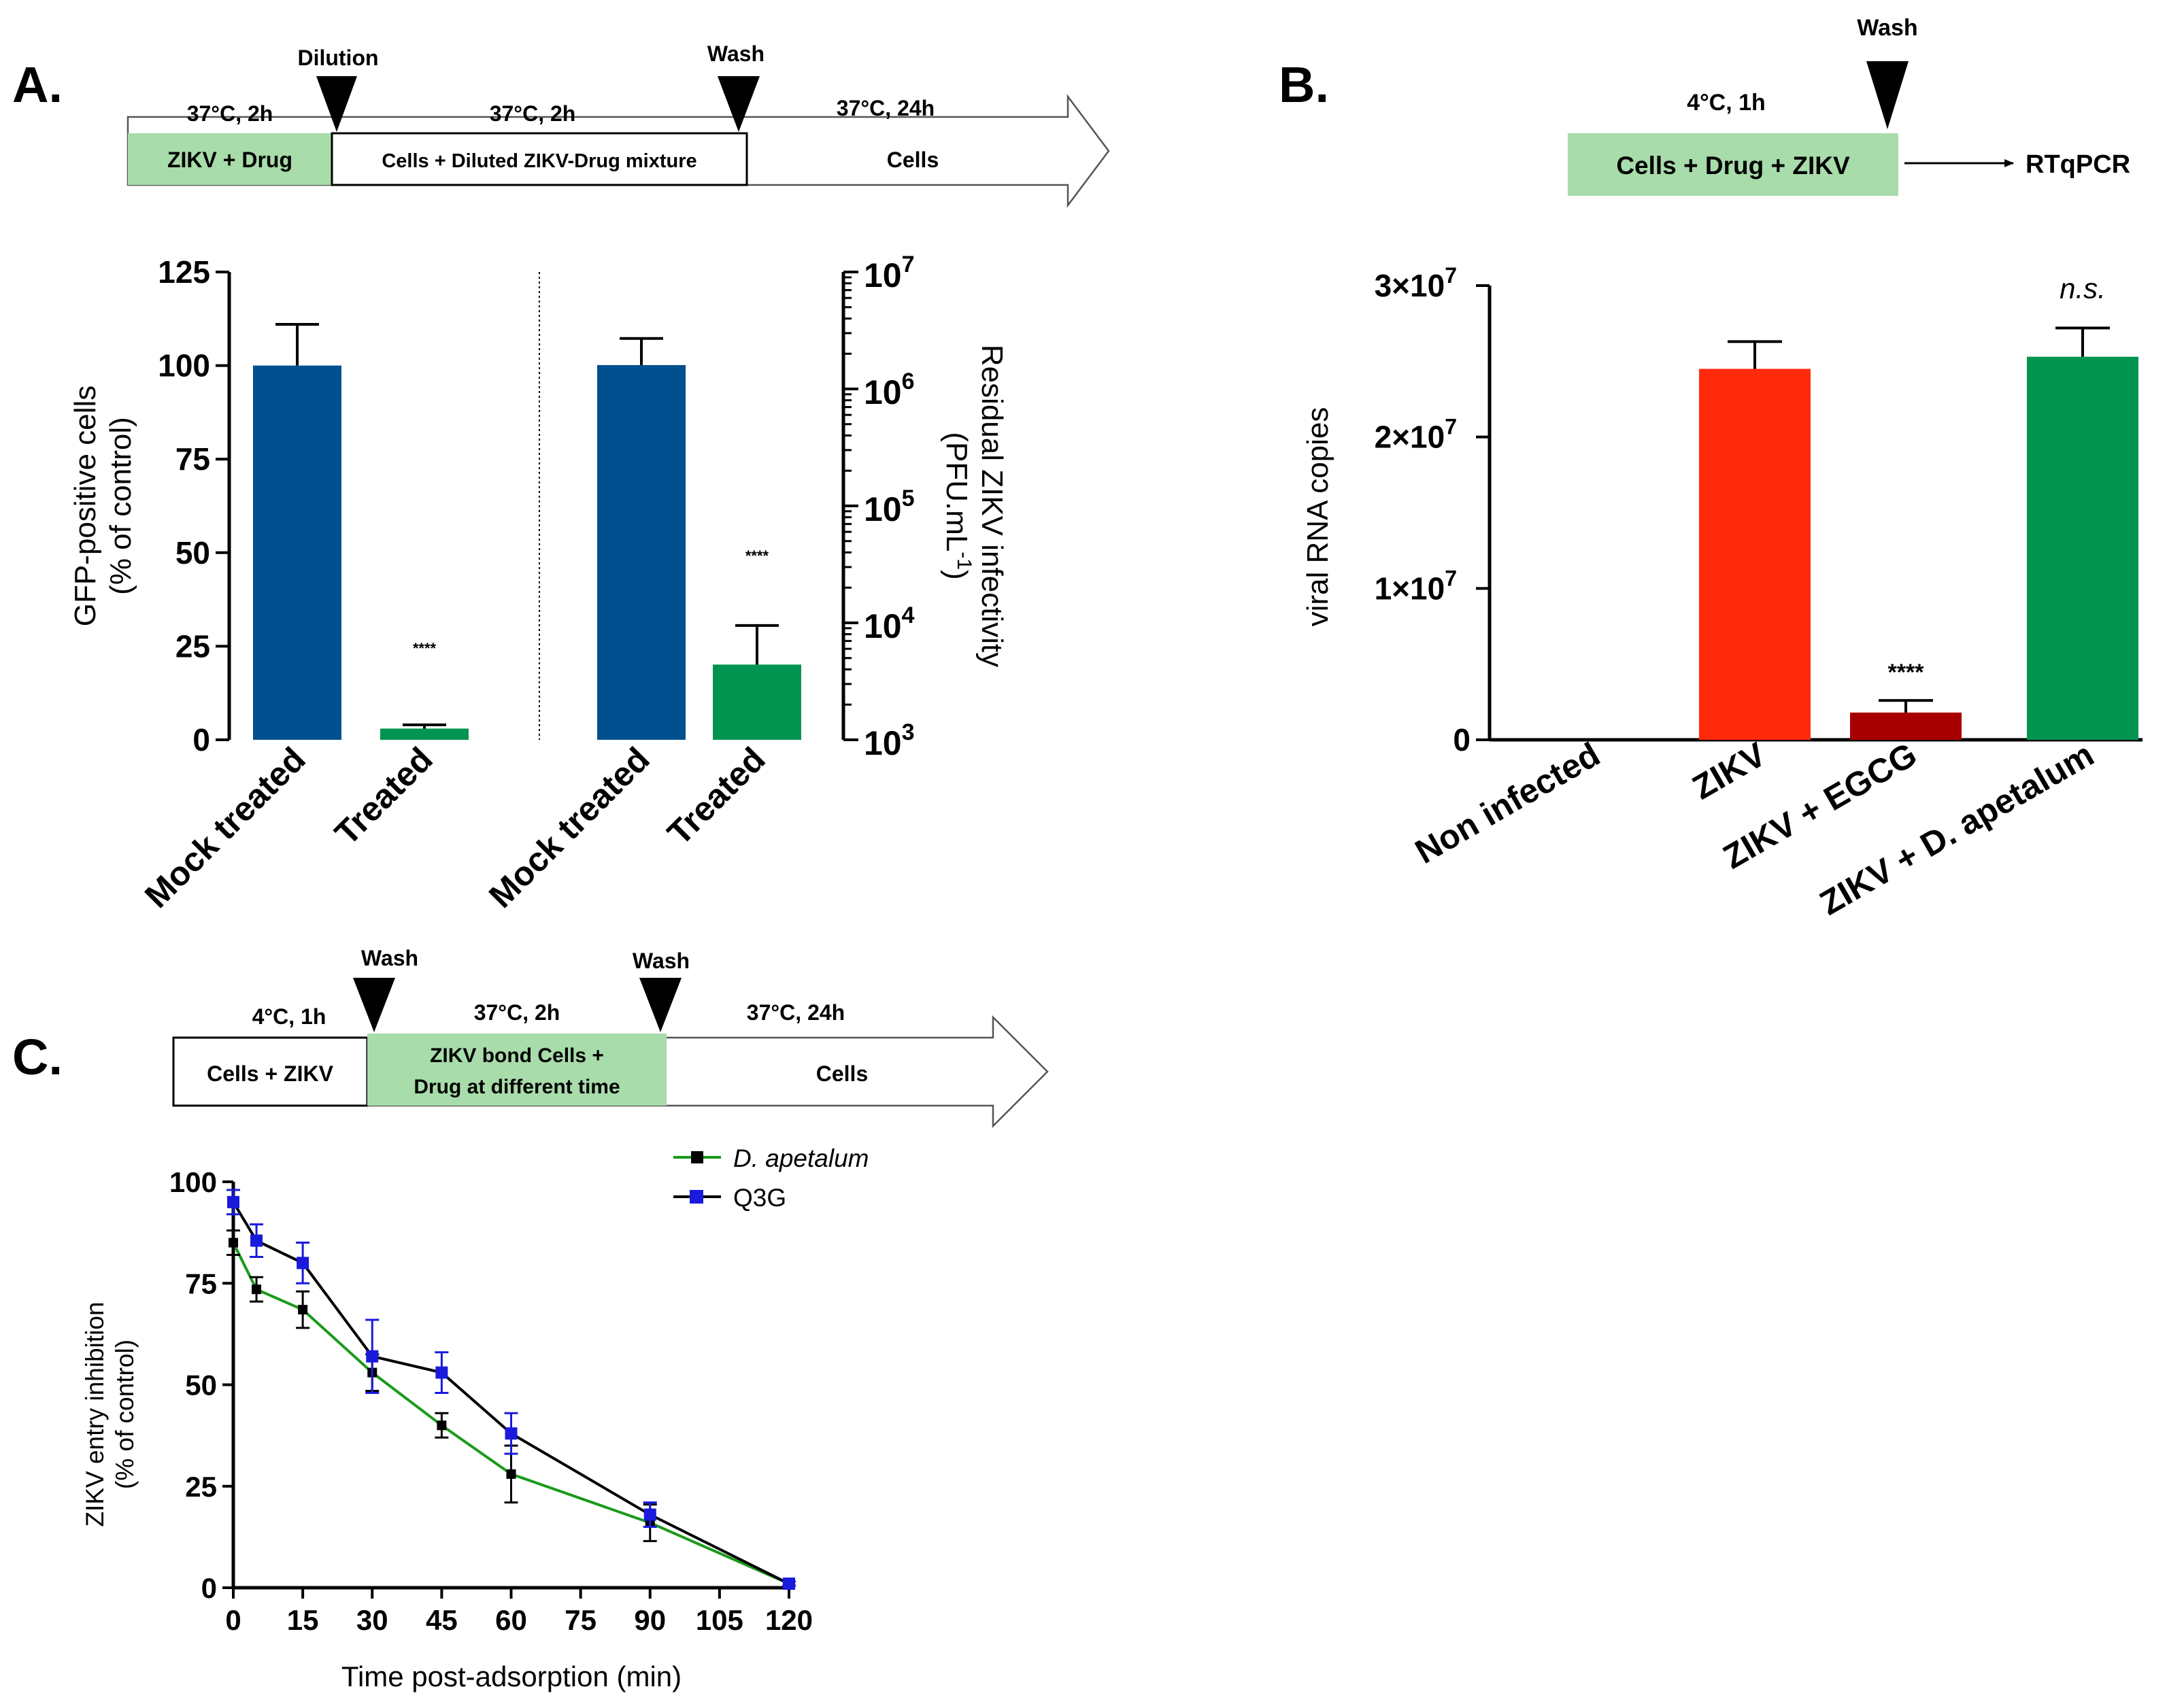  What do you see at coordinates (908, 382) in the screenshot?
I see `tick-exponent: 6` at bounding box center [908, 382].